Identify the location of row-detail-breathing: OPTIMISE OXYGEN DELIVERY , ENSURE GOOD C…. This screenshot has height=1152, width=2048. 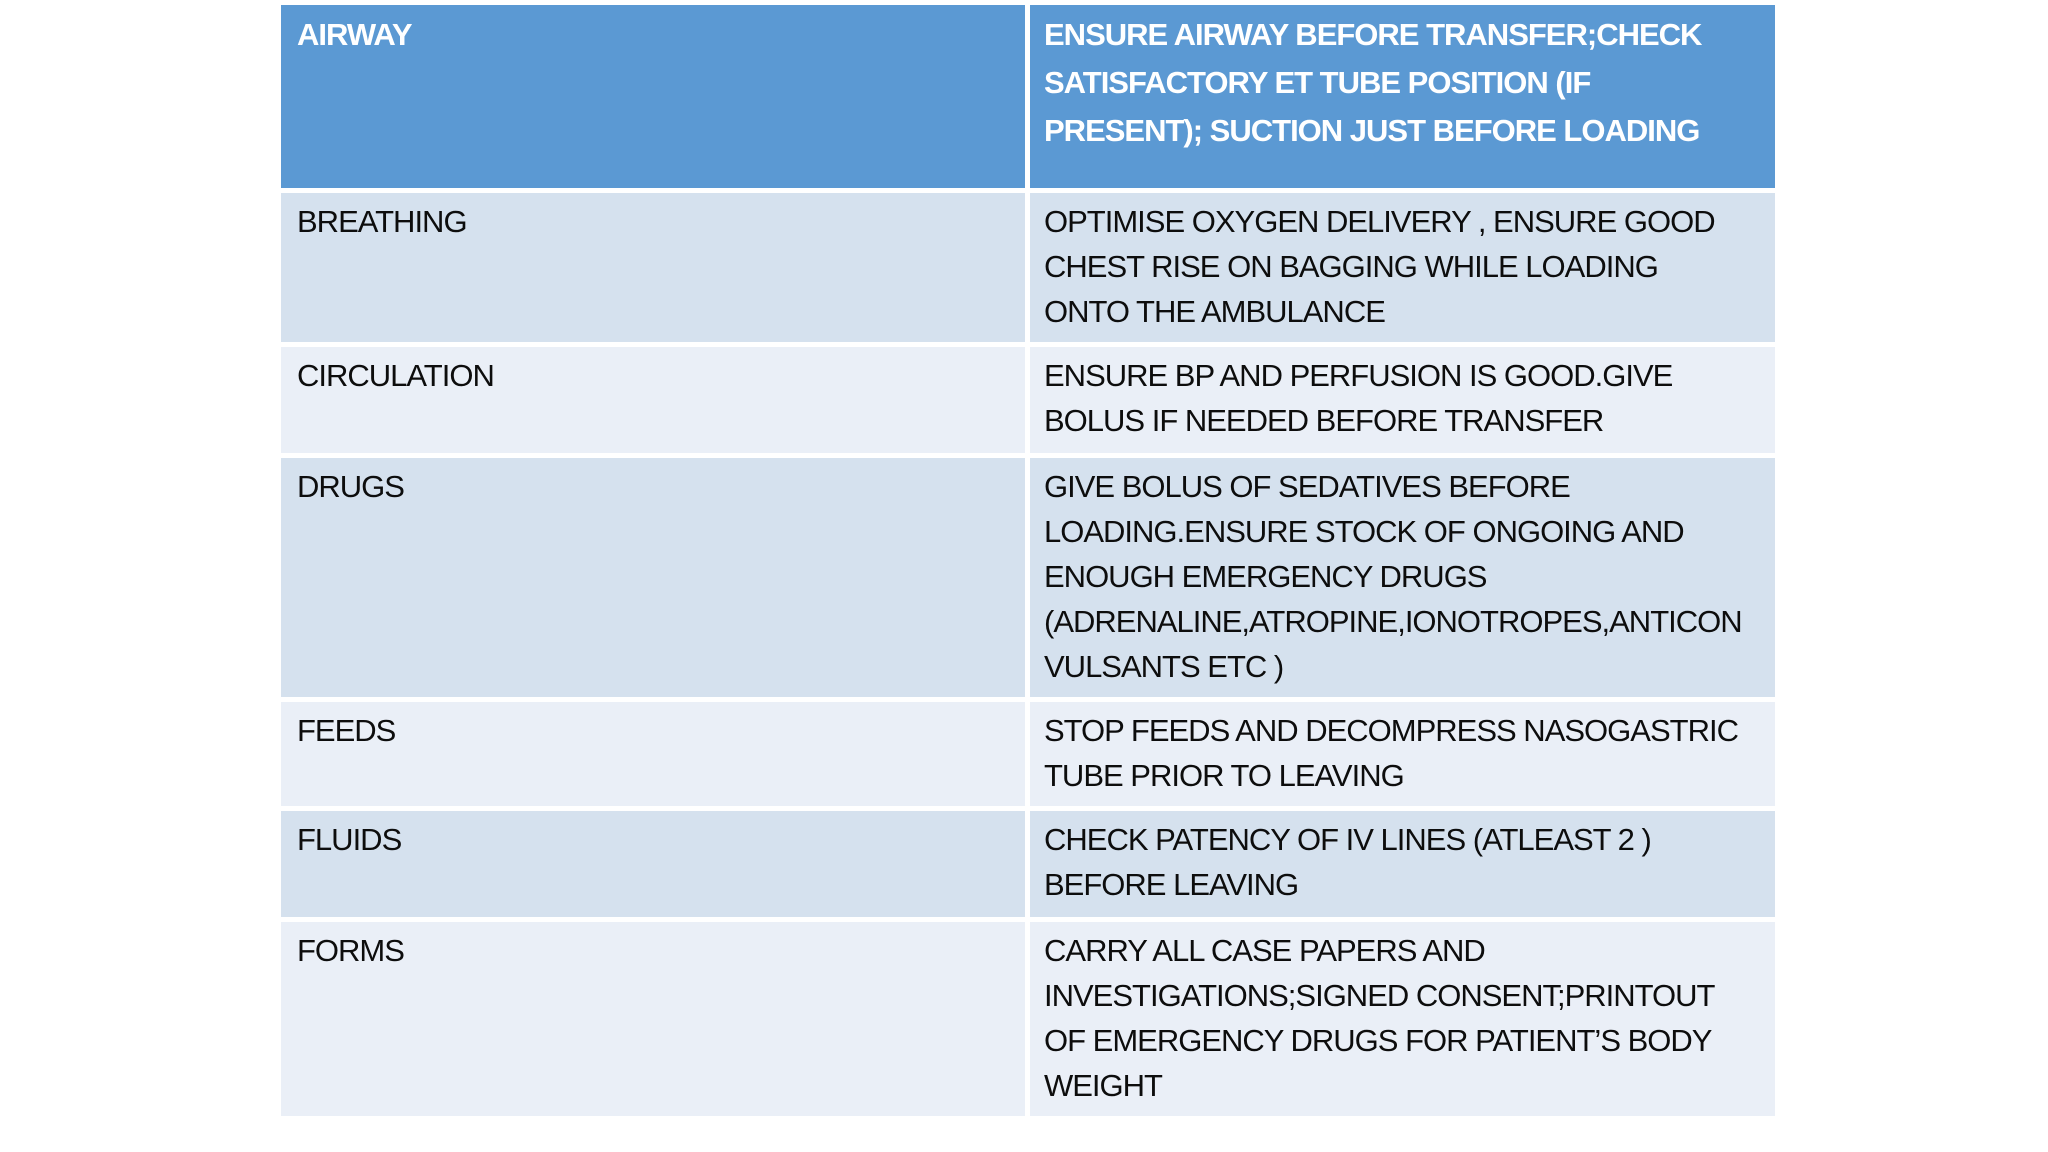
(1402, 267).